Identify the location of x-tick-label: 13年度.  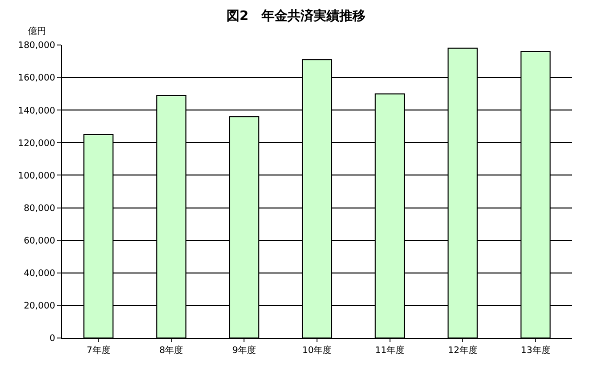
(535, 350).